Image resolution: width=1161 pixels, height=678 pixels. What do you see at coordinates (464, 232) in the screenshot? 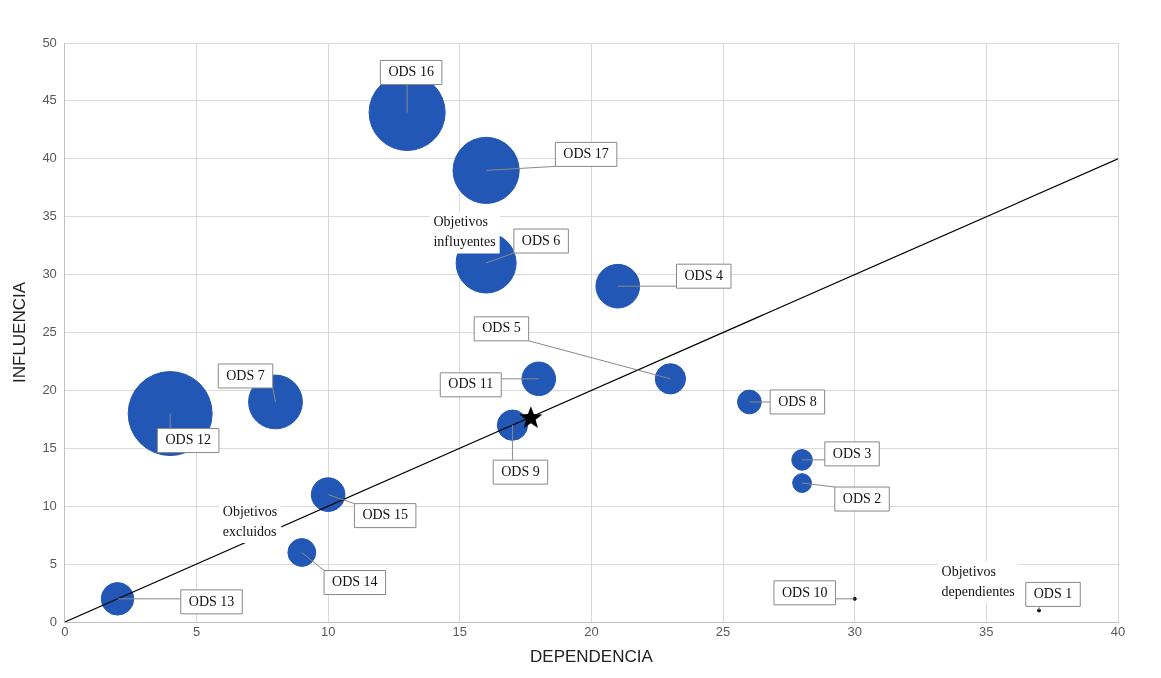
I see `annotation: Objetivos influyentes` at bounding box center [464, 232].